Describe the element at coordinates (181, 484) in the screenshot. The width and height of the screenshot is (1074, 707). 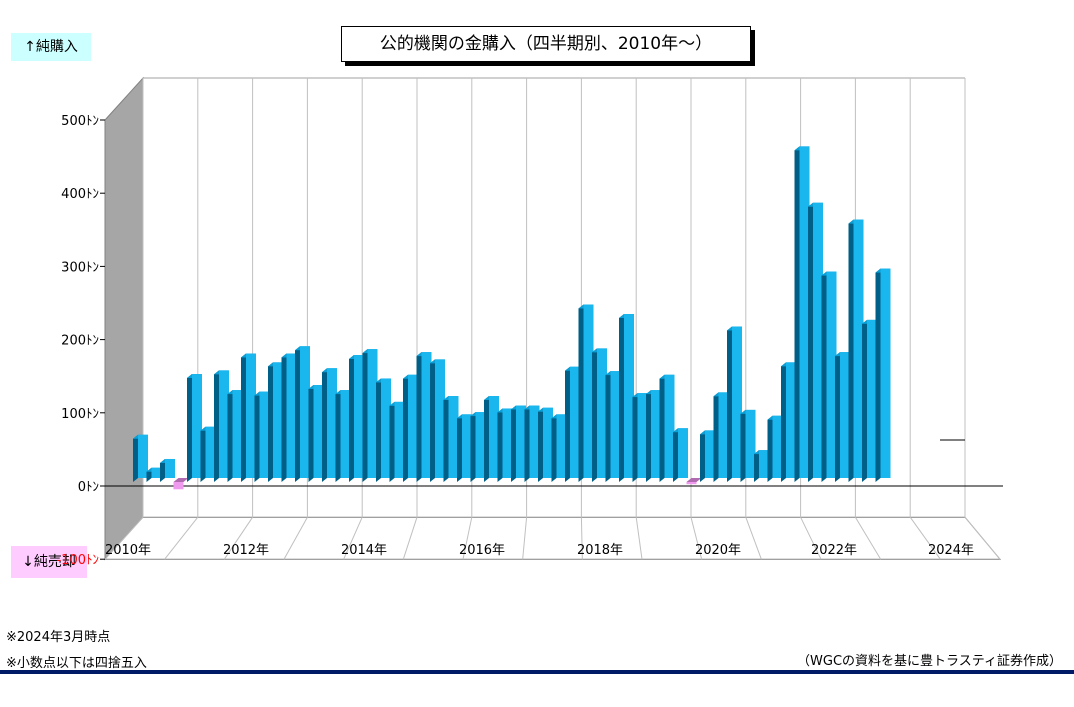
I see `bar-negative` at that location.